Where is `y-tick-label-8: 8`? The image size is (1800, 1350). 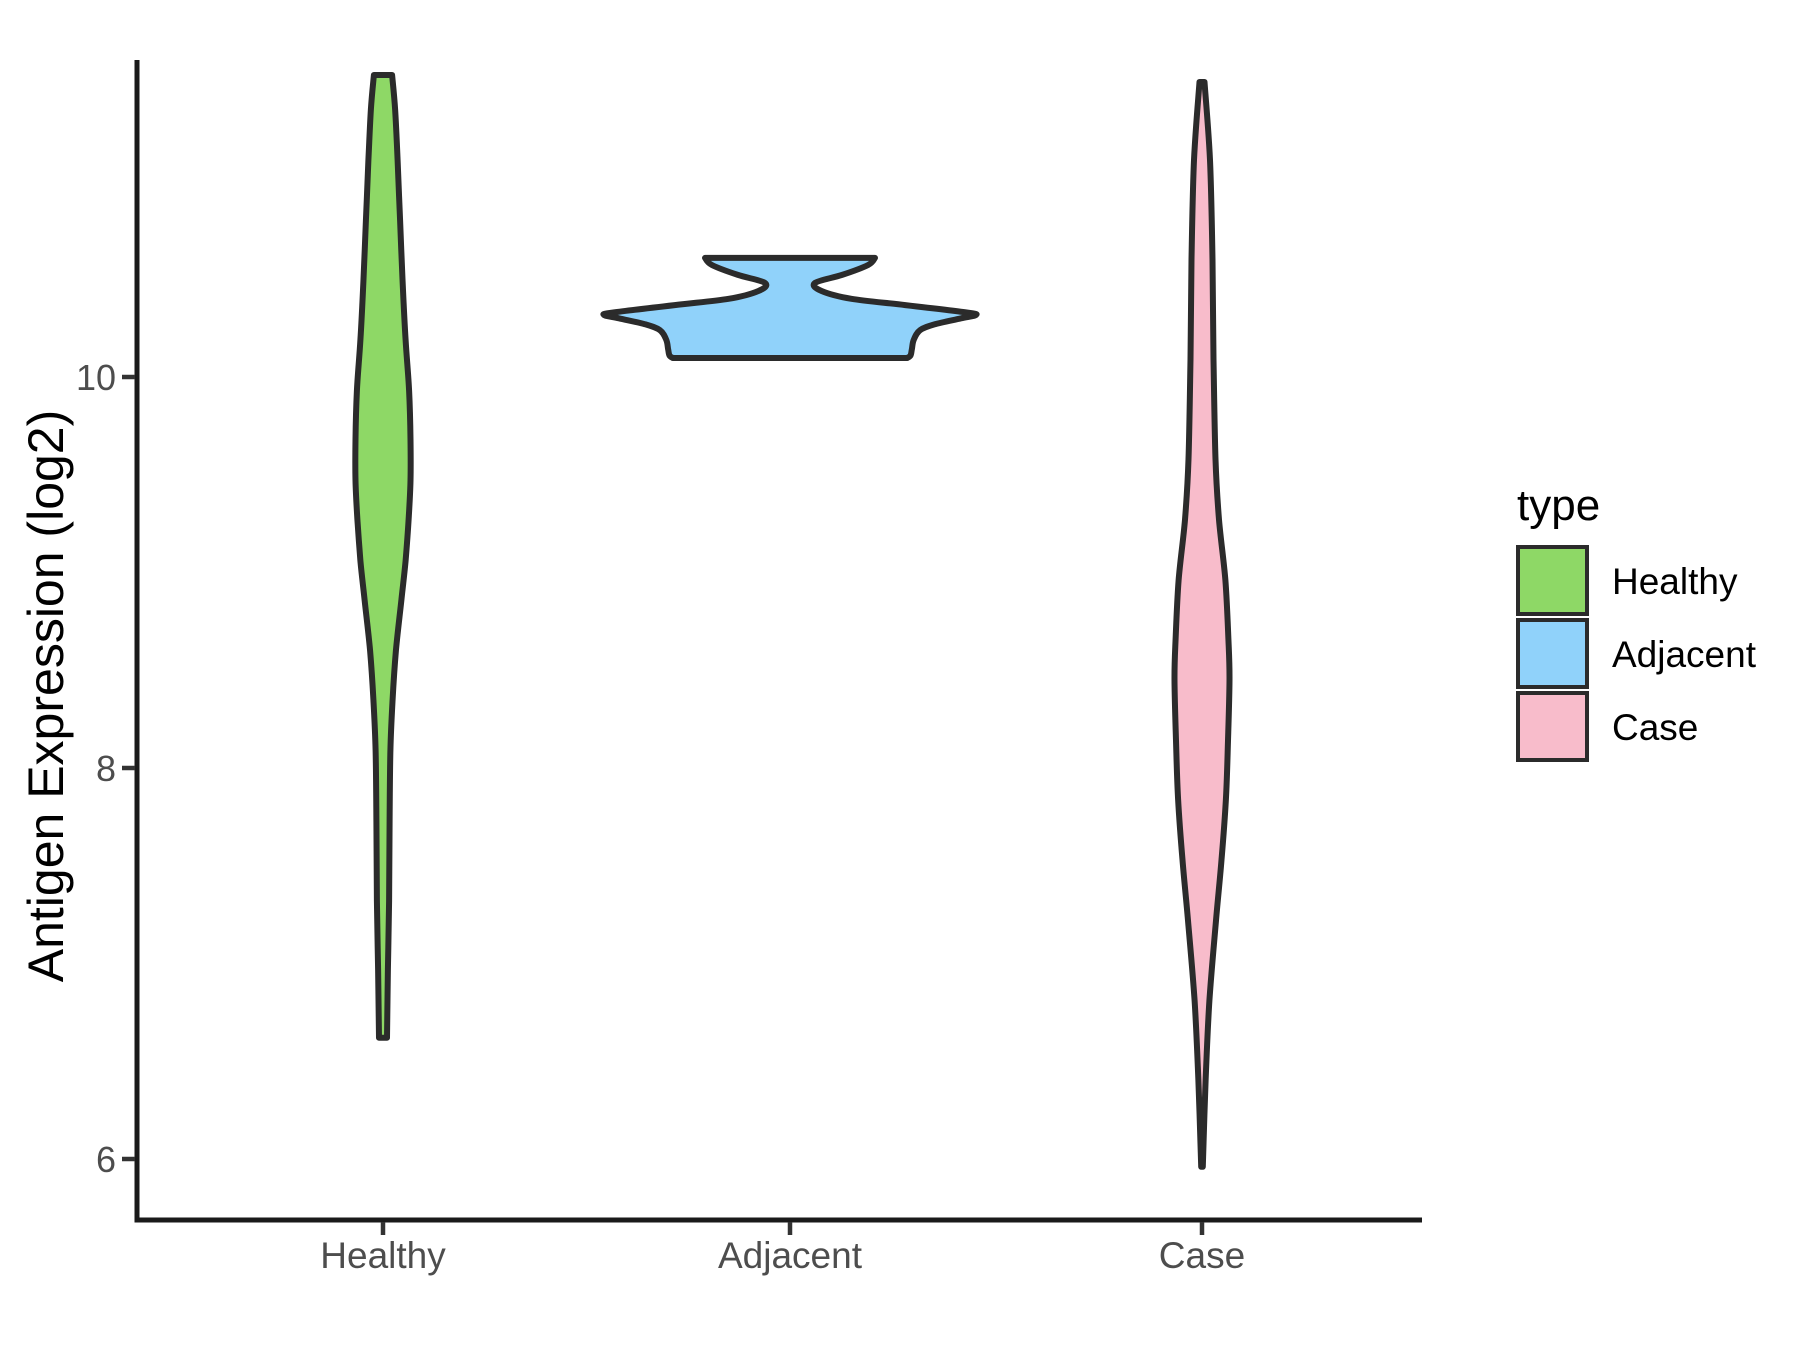
y-tick-label-8: 8 is located at coordinates (106, 768).